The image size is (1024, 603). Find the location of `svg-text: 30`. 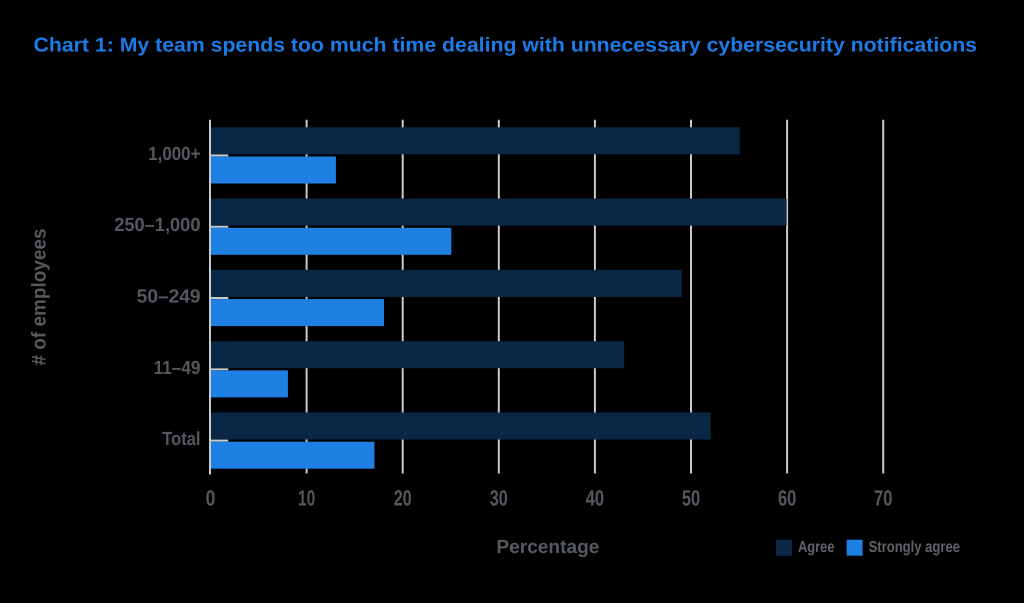

svg-text: 30 is located at coordinates (499, 498).